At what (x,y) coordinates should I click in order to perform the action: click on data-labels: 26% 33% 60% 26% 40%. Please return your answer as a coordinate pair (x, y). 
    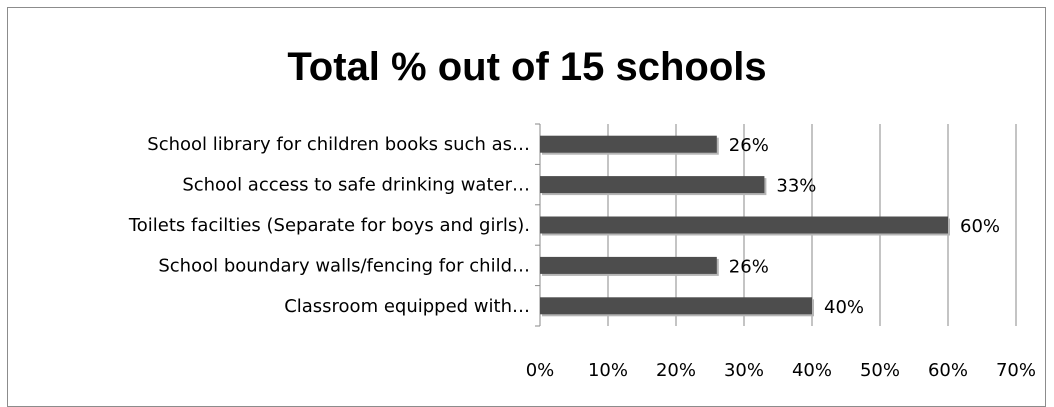
    Looking at the image, I should click on (864, 226).